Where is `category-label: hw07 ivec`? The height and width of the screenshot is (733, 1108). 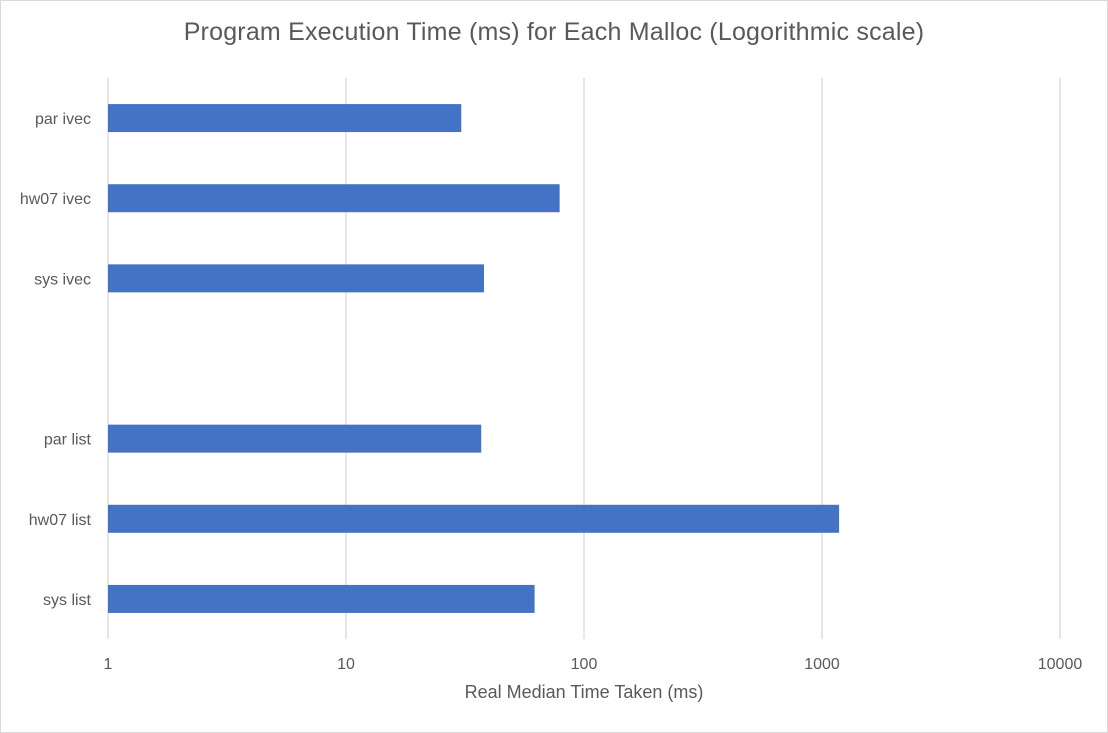 category-label: hw07 ivec is located at coordinates (55, 199).